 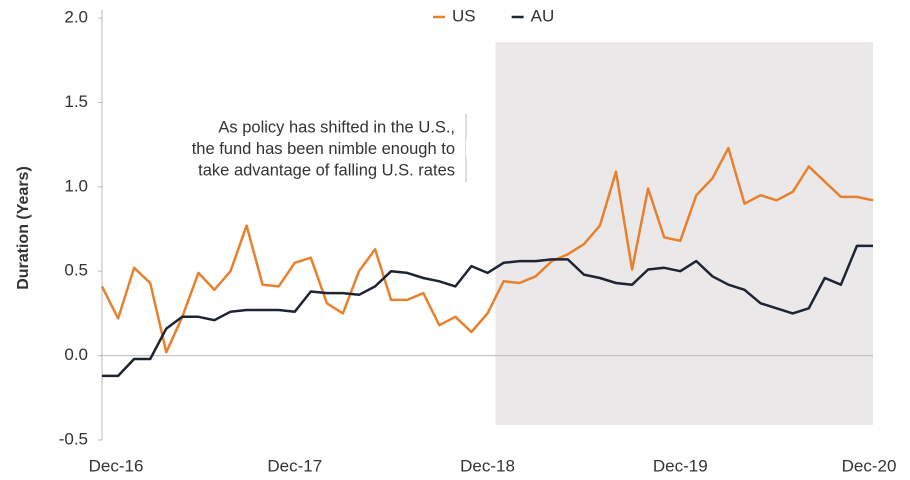 I want to click on annotation: the fund has been nimble enough to, so click(x=323, y=149).